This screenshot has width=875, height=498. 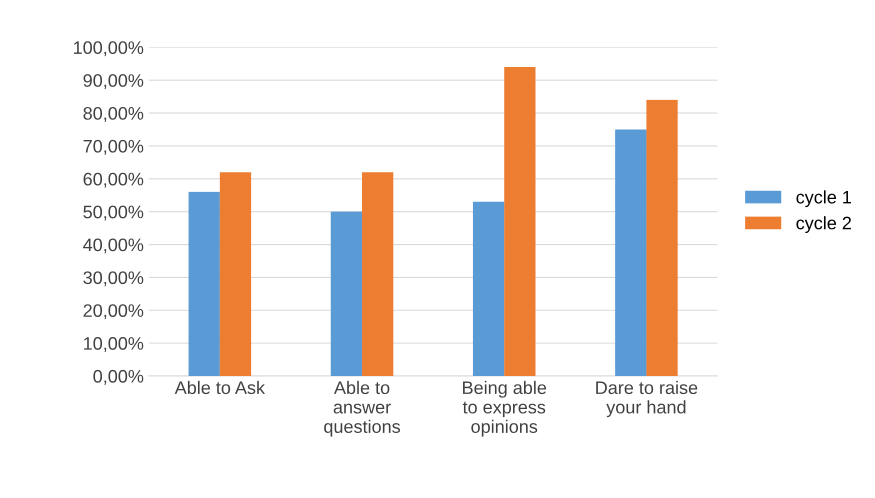 I want to click on y-tick-label: 60,00%, so click(x=114, y=180).